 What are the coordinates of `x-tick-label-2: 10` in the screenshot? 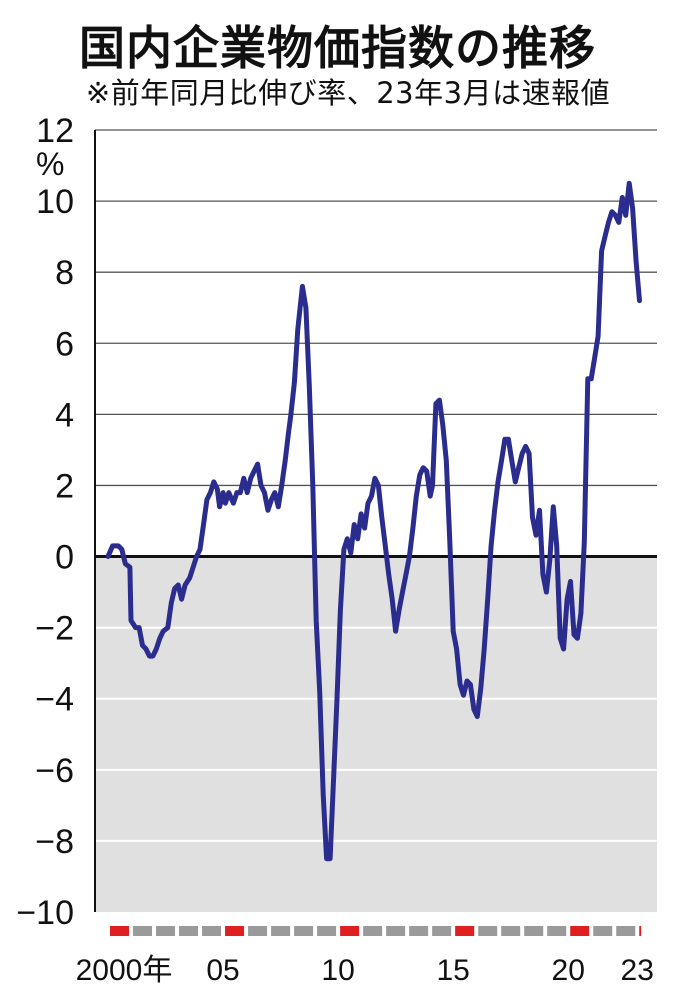 It's located at (337, 970).